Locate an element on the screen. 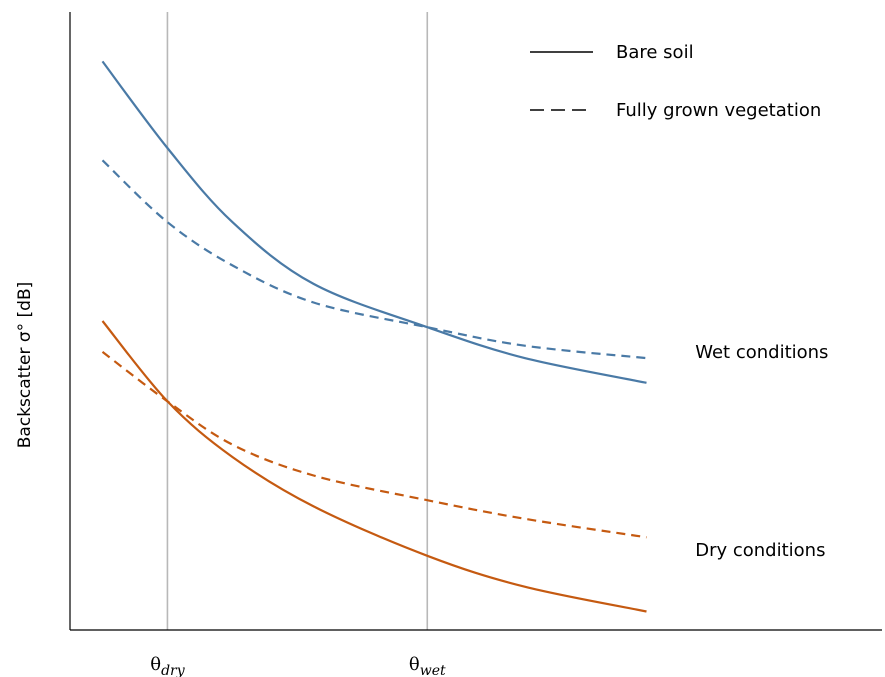 Image resolution: width=885 pixels, height=677 pixels. x-tick-labels: θdry θwet is located at coordinates (298, 665).